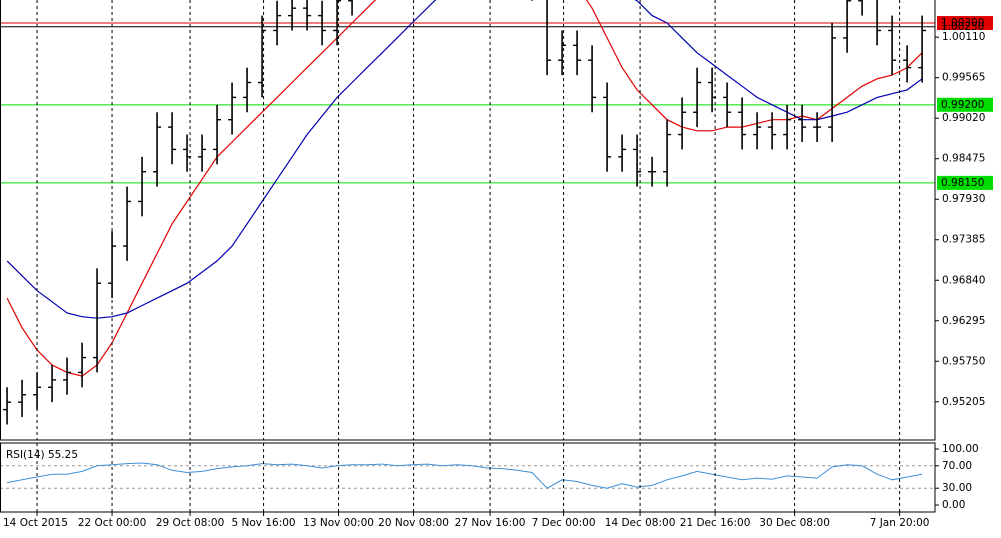 The image size is (1001, 538). What do you see at coordinates (963, 240) in the screenshot?
I see `y-tick-label: 0.97385` at bounding box center [963, 240].